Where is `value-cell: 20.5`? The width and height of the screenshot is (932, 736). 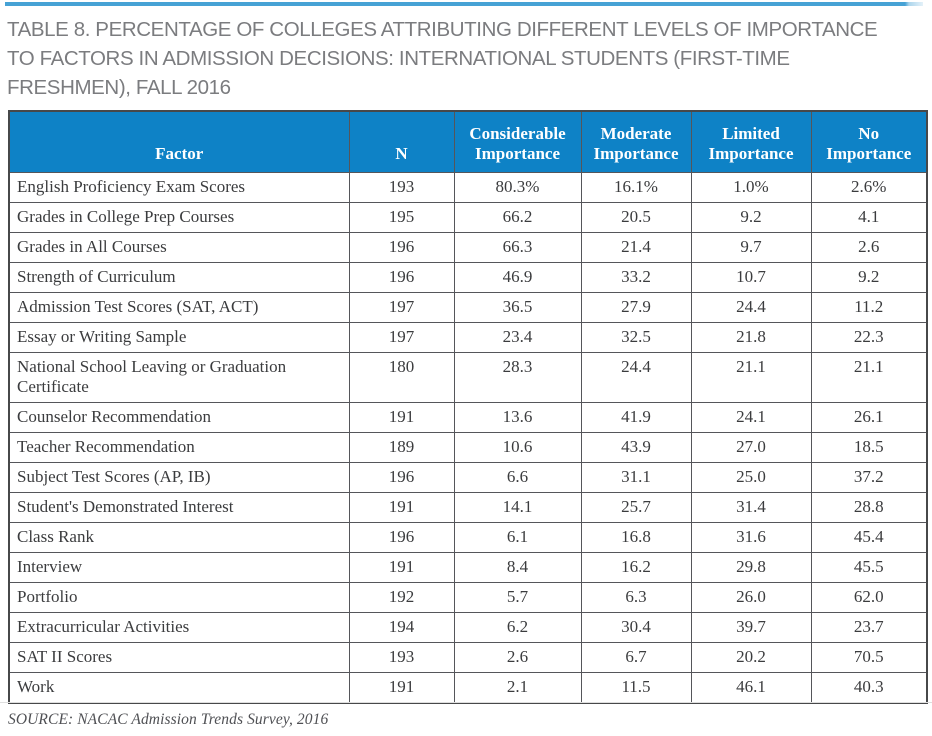 value-cell: 20.5 is located at coordinates (636, 217).